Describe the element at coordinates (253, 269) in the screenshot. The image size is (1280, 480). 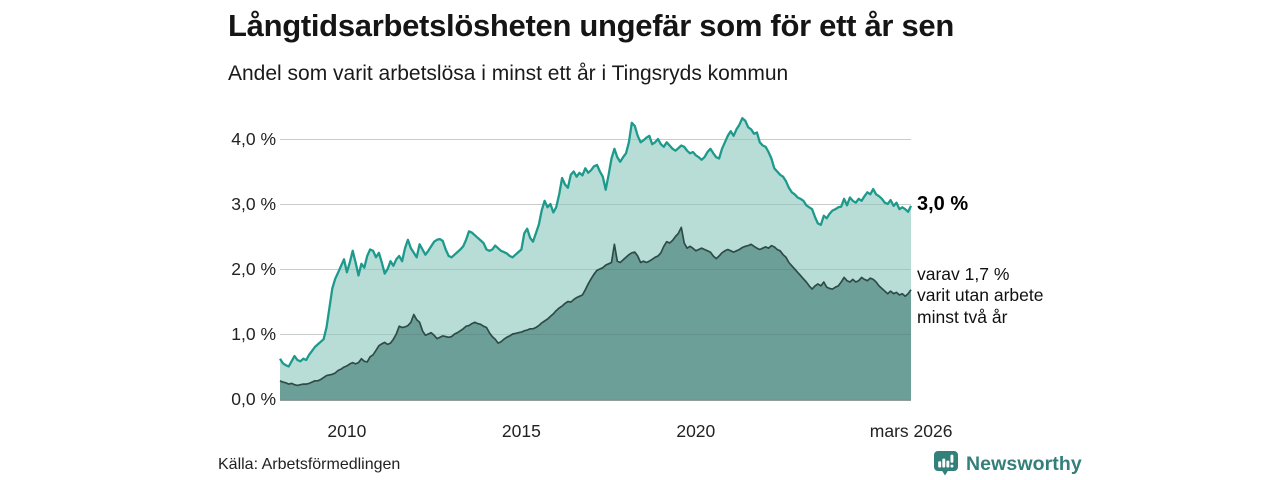
I see `y-axis-label: 2,0 %` at that location.